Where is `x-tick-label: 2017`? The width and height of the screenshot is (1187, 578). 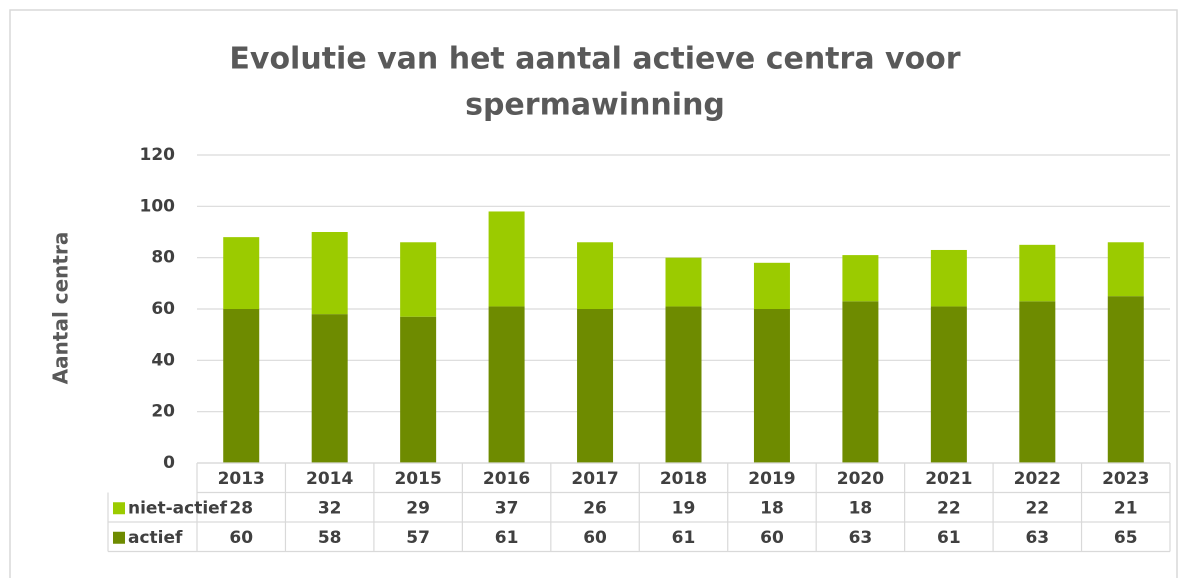 x-tick-label: 2017 is located at coordinates (594, 479).